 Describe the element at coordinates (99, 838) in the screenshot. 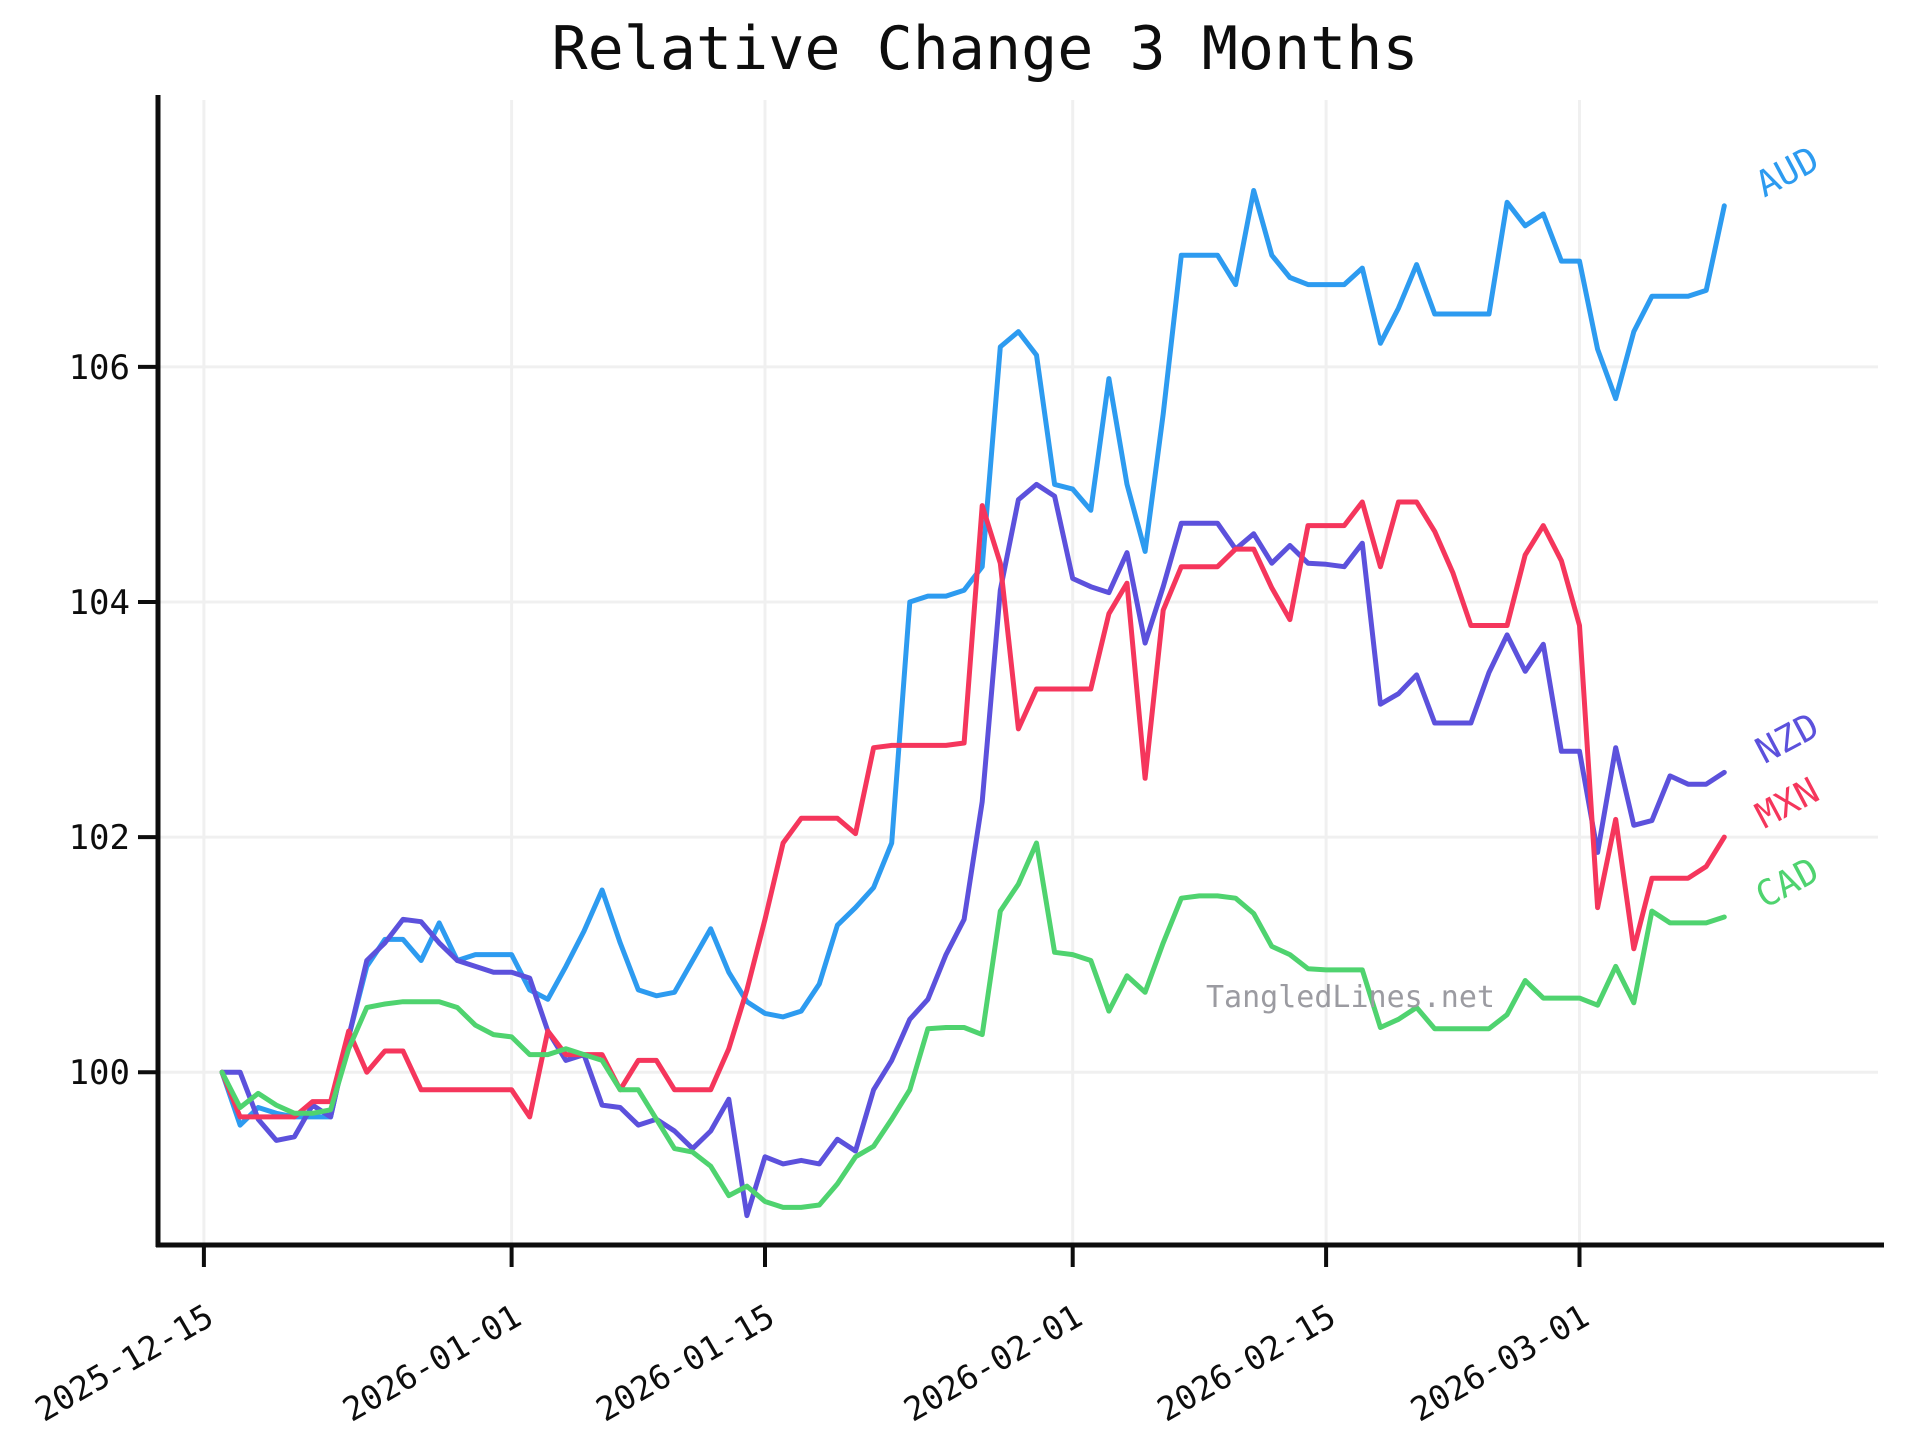

I see `y-tick-label: 102` at that location.